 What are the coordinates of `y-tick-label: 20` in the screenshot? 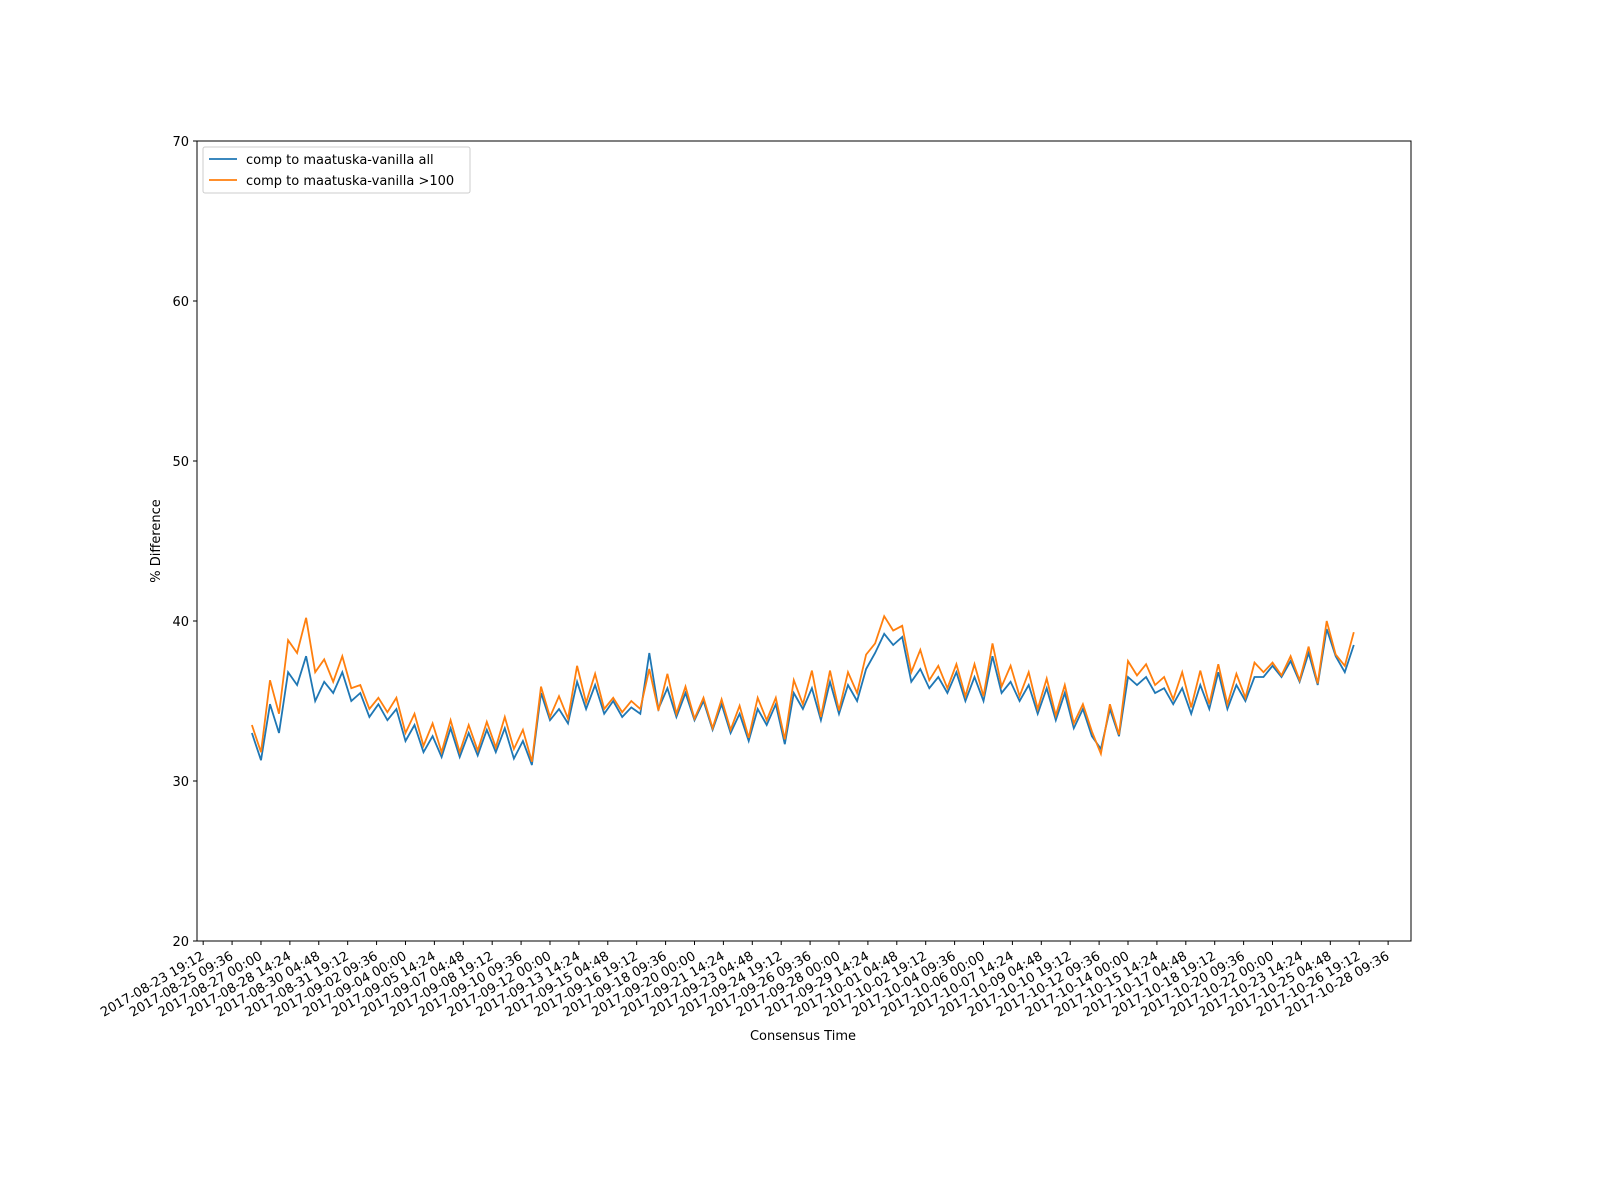 It's located at (180, 942).